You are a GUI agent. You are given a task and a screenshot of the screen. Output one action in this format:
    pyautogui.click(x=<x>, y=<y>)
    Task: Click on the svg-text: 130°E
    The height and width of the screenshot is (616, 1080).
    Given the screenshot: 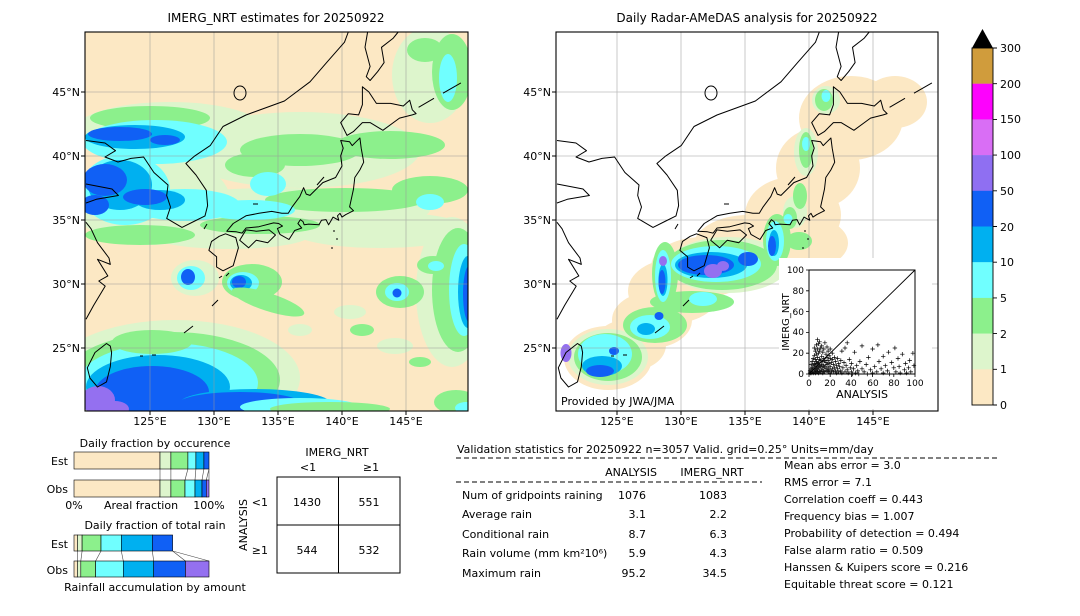 What is the action you would take?
    pyautogui.click(x=680, y=421)
    